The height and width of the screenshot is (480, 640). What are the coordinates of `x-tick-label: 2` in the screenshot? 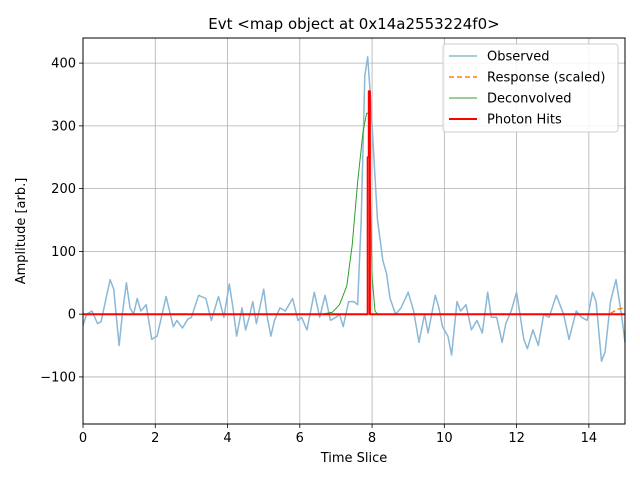 It's located at (155, 438).